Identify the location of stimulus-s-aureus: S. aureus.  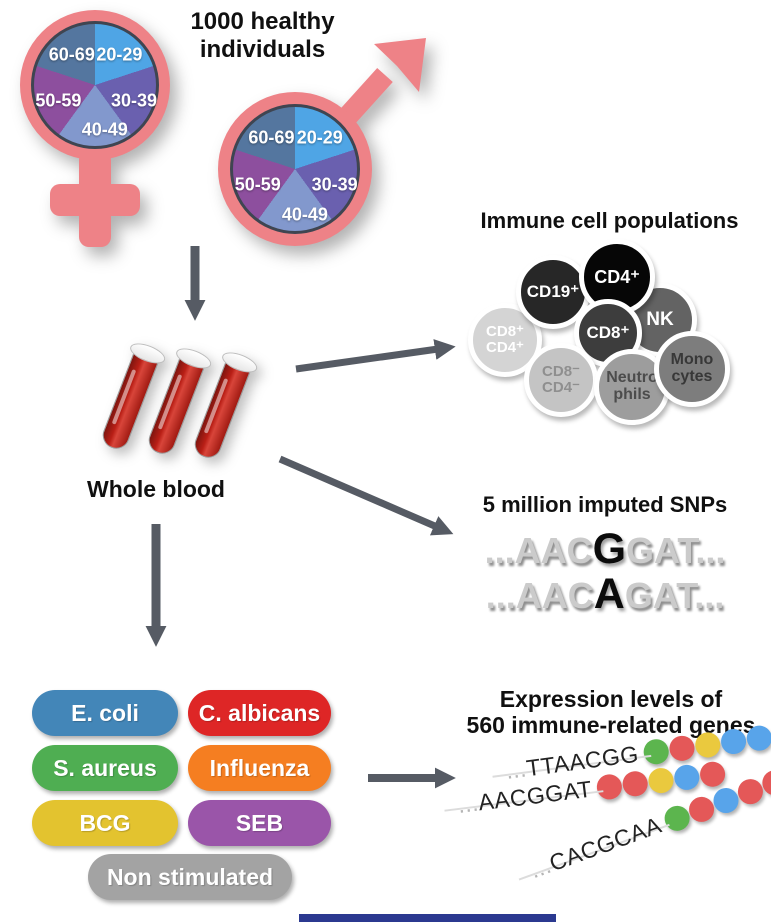
(105, 768).